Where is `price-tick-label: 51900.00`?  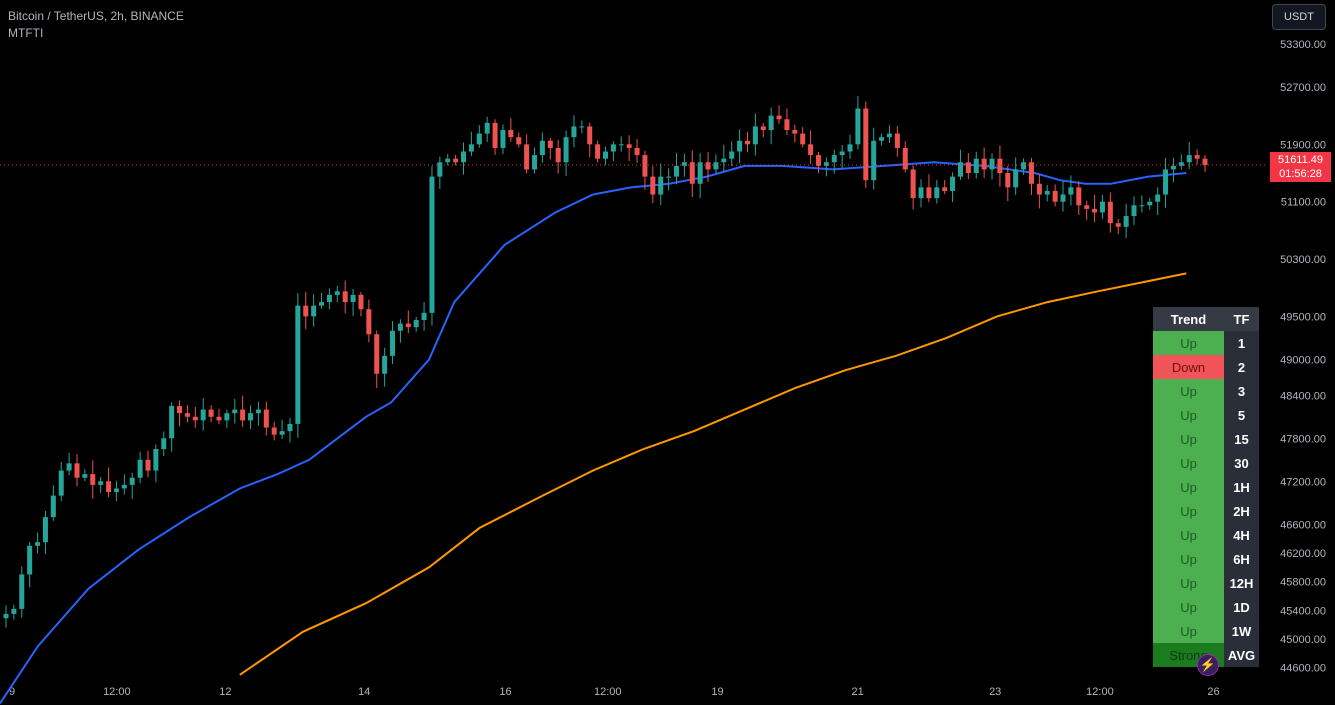
price-tick-label: 51900.00 is located at coordinates (1303, 145).